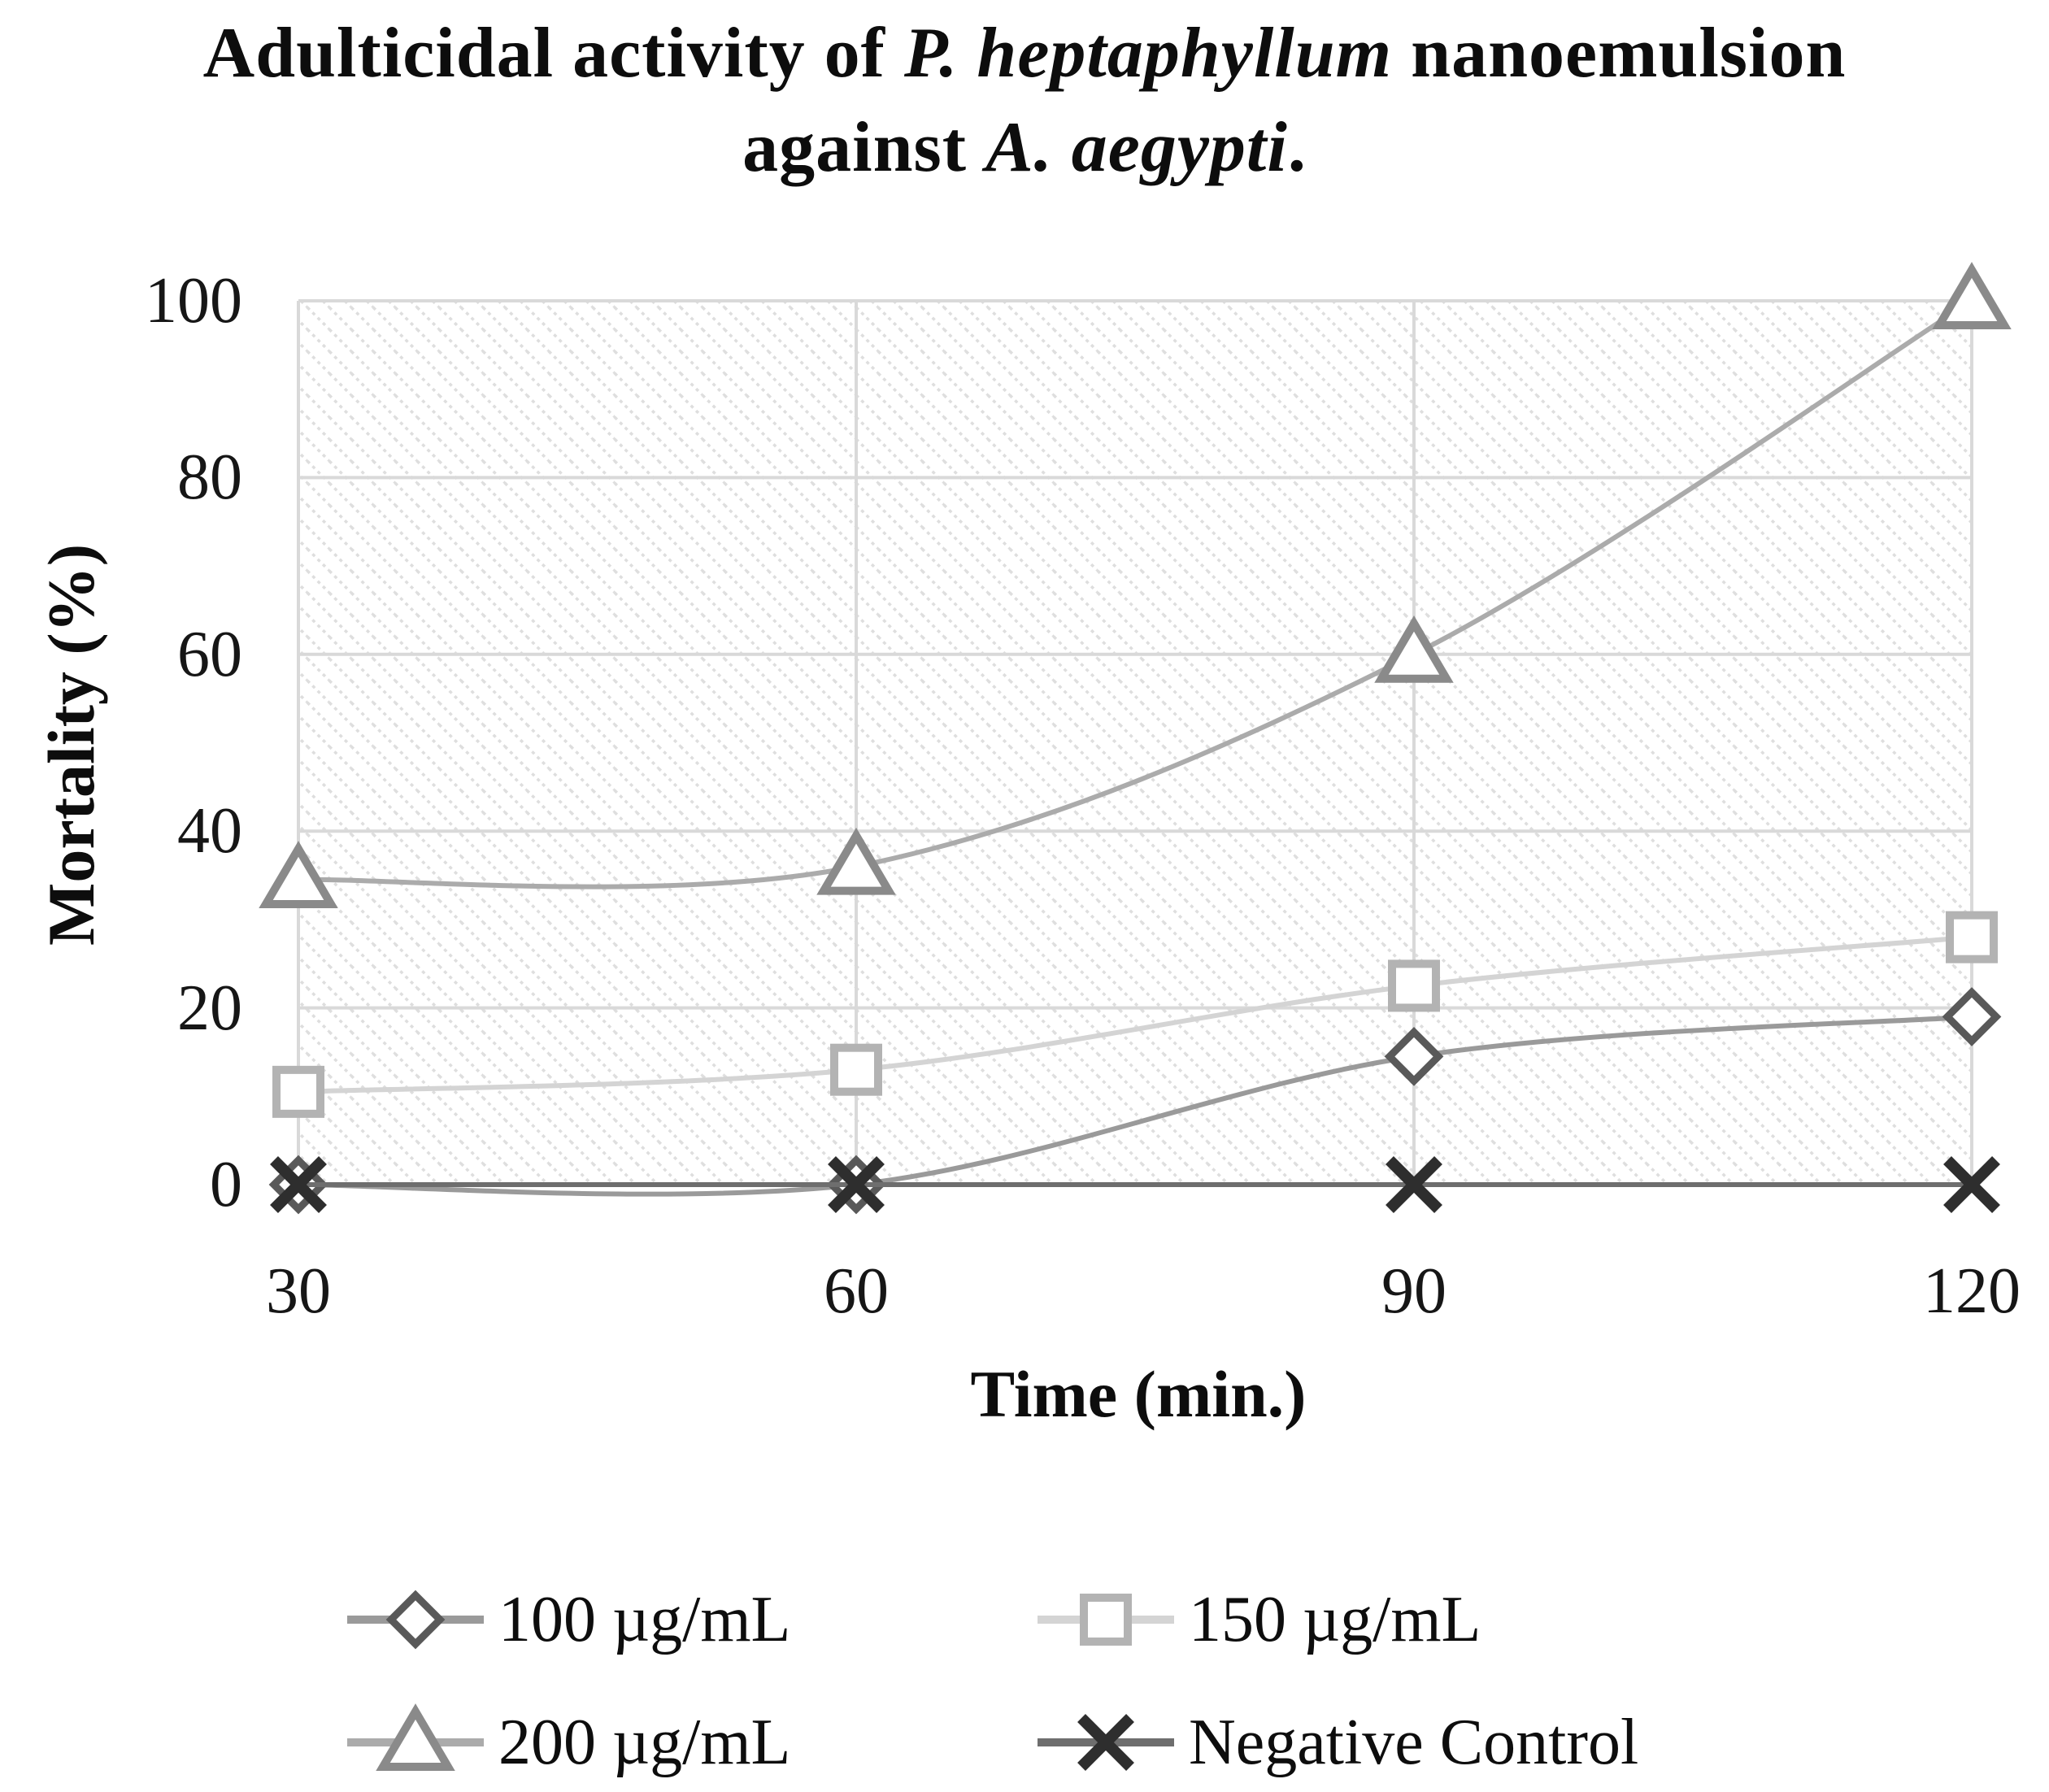 The width and height of the screenshot is (2049, 1792). What do you see at coordinates (1135, 1014) in the screenshot?
I see `series-line-square` at bounding box center [1135, 1014].